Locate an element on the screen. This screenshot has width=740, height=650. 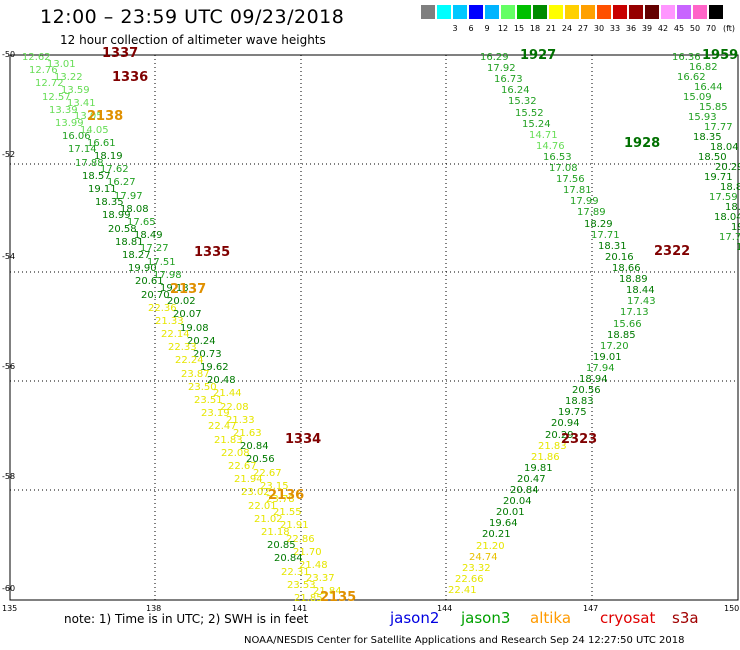
swh-reading: 15.93 is located at coordinates (702, 117).